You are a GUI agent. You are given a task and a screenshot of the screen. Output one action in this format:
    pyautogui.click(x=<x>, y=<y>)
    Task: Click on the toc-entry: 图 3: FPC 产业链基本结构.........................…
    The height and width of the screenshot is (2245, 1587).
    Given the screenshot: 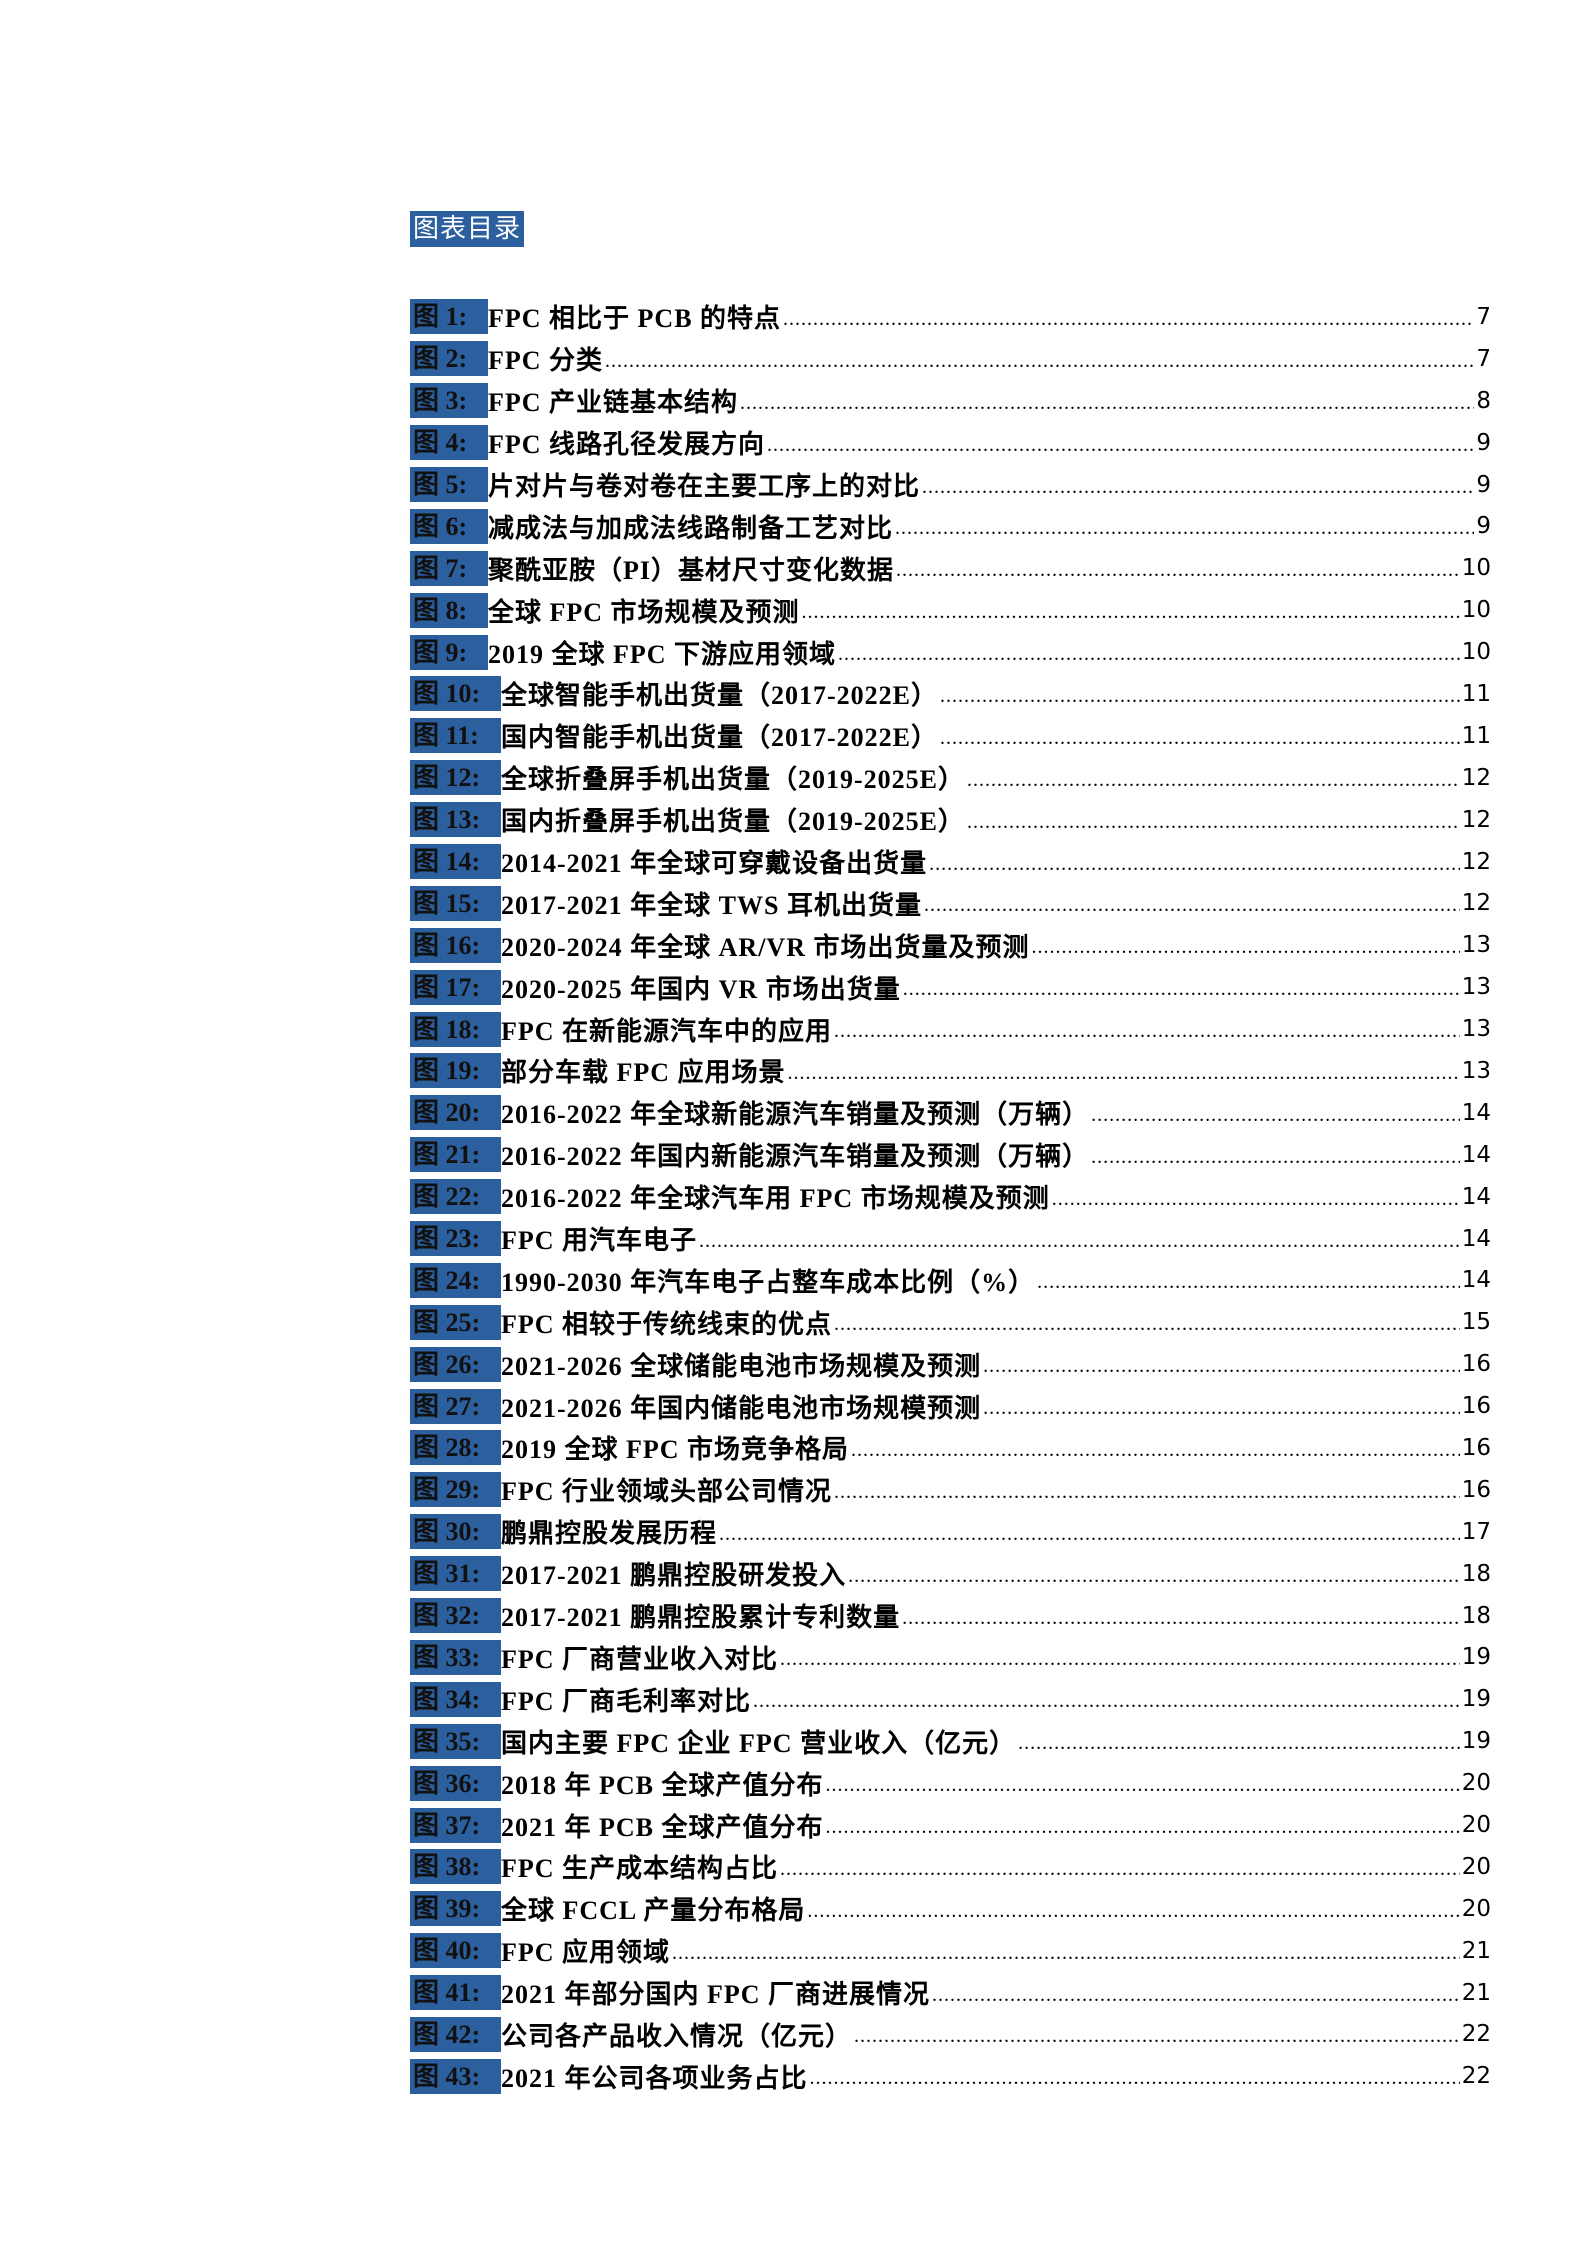 What is the action you would take?
    pyautogui.click(x=950, y=401)
    